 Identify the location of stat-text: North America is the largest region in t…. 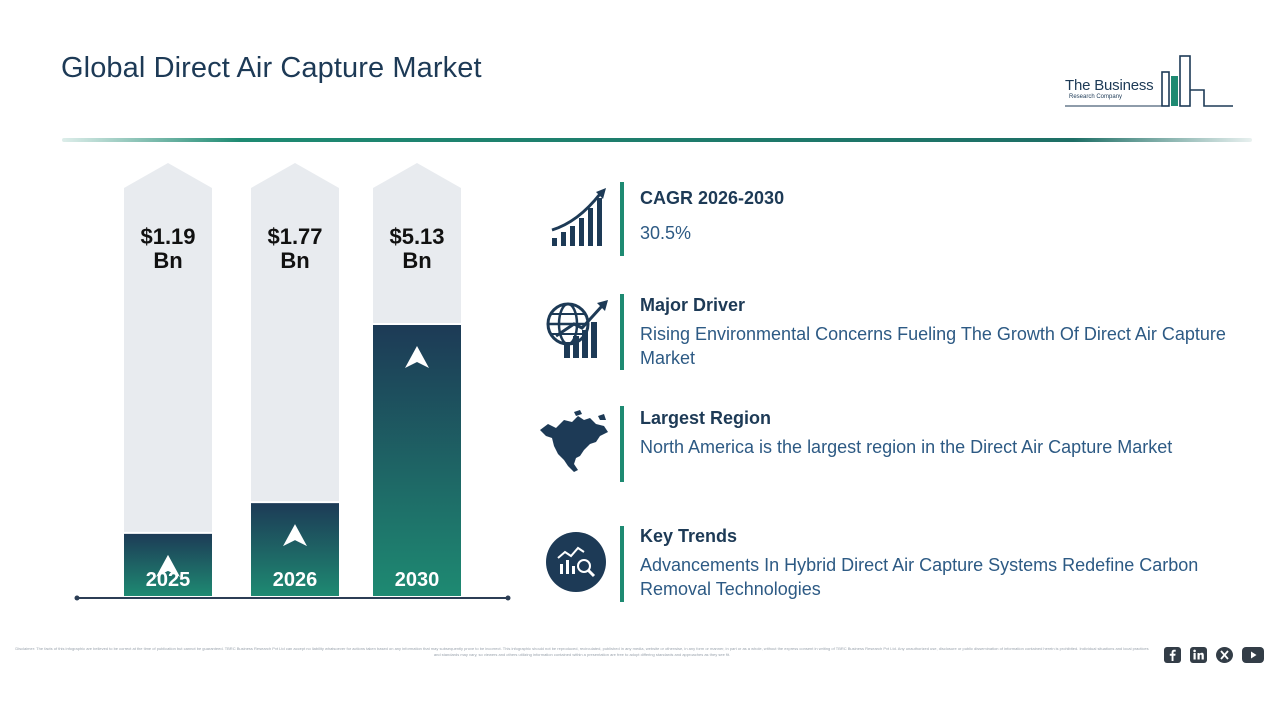
(906, 447).